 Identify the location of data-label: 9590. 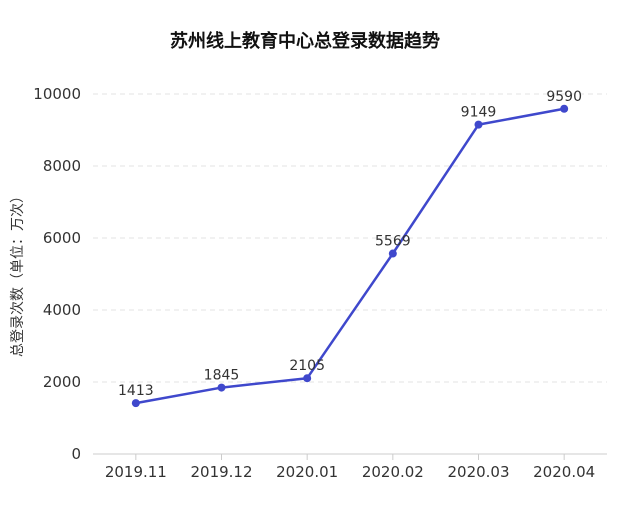
(564, 97).